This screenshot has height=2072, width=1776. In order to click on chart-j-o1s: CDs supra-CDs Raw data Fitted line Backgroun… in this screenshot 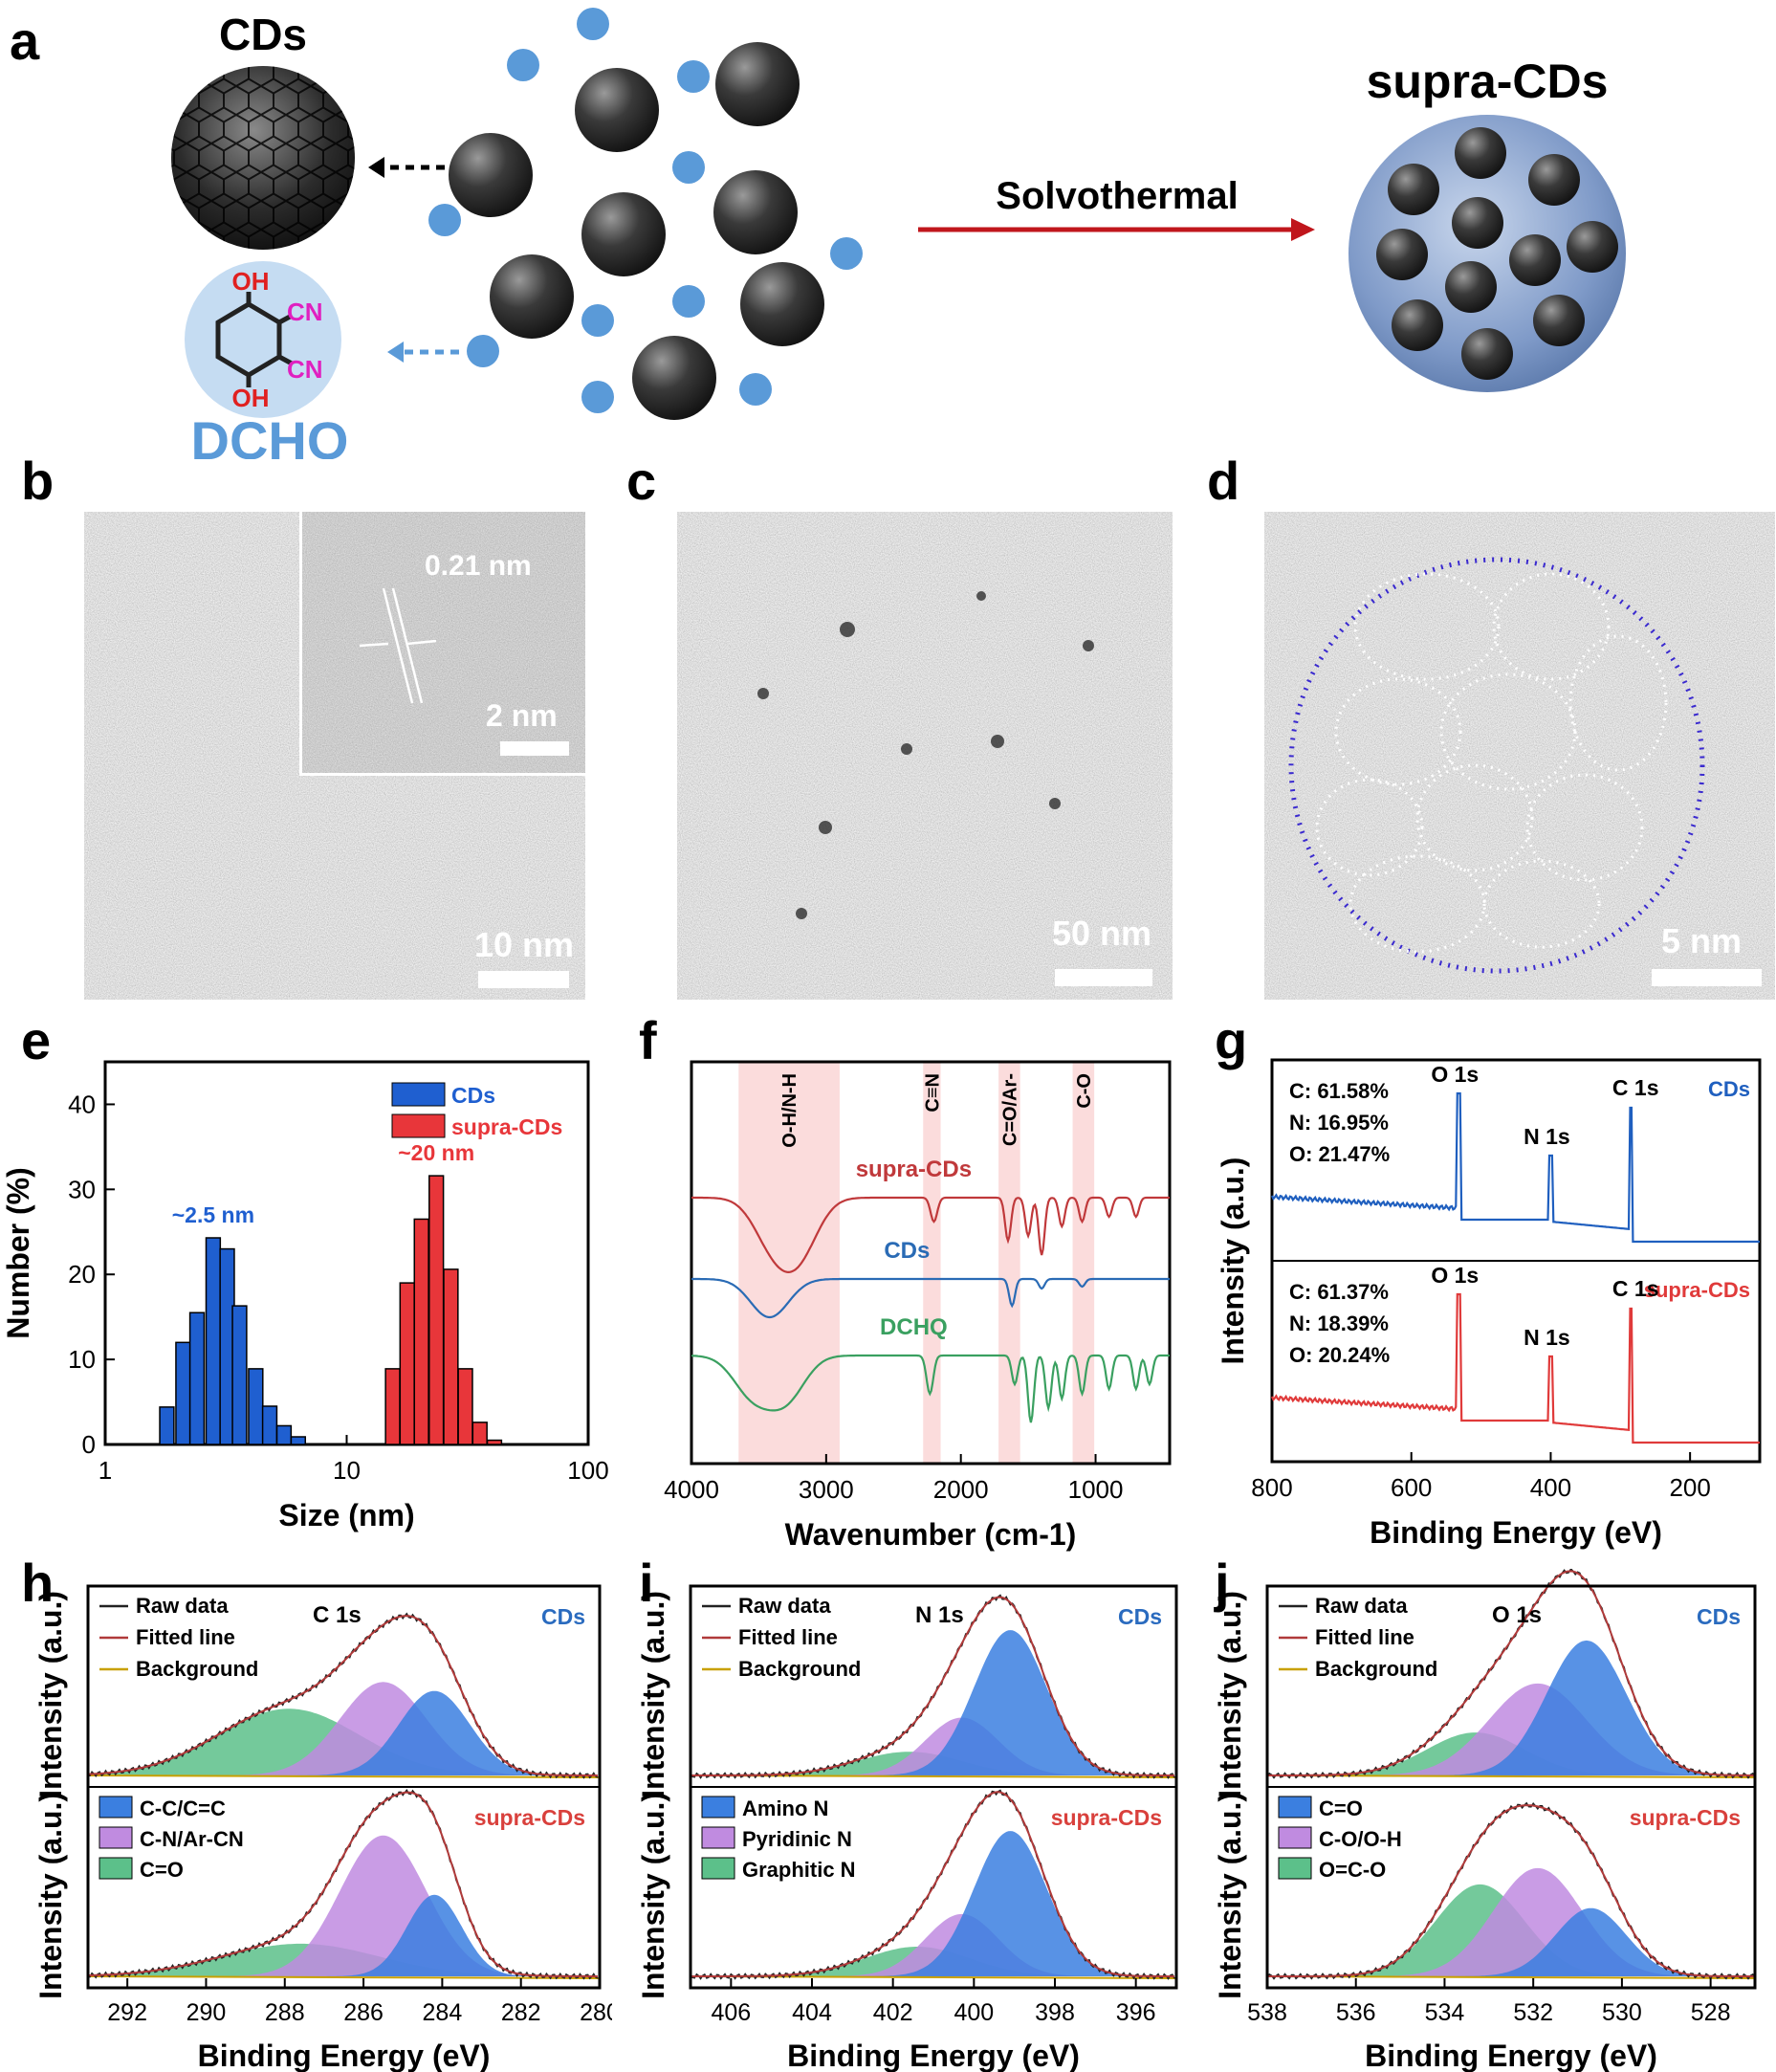, I will do `click(1485, 1820)`.